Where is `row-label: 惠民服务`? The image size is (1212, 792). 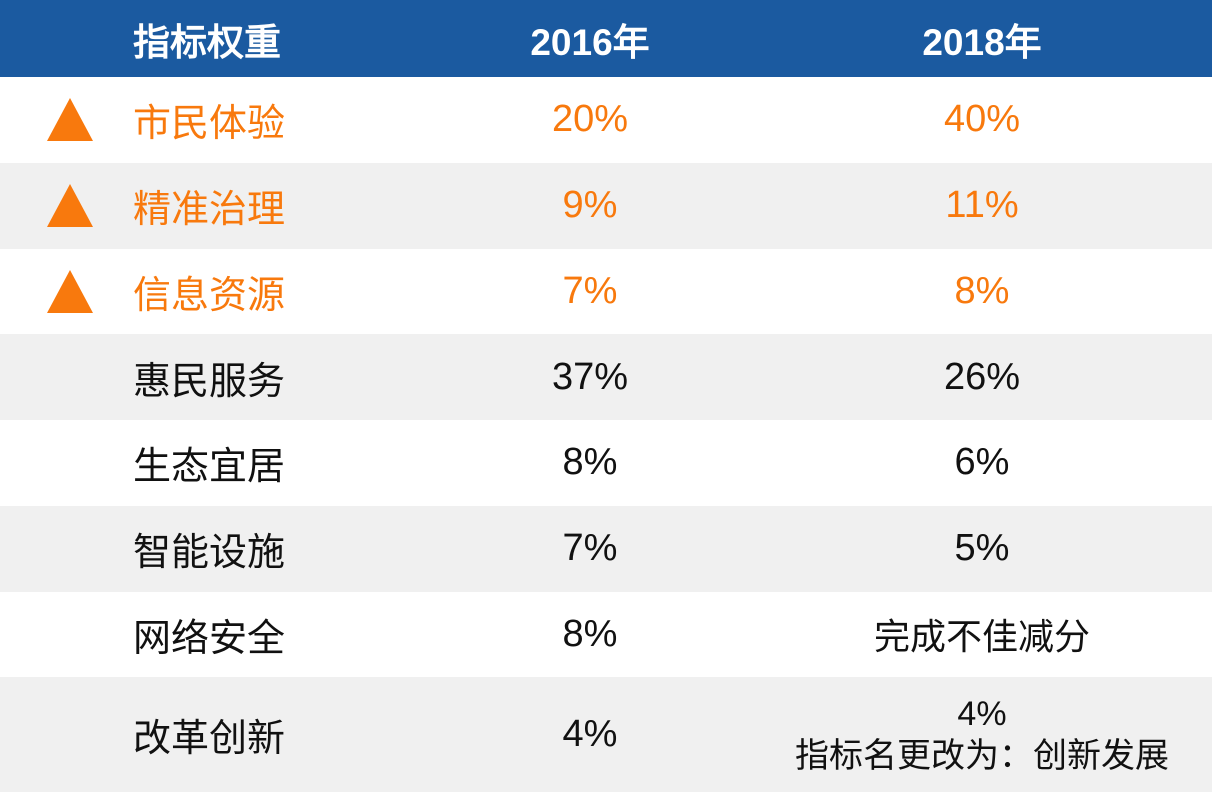 row-label: 惠民服务 is located at coordinates (209, 381).